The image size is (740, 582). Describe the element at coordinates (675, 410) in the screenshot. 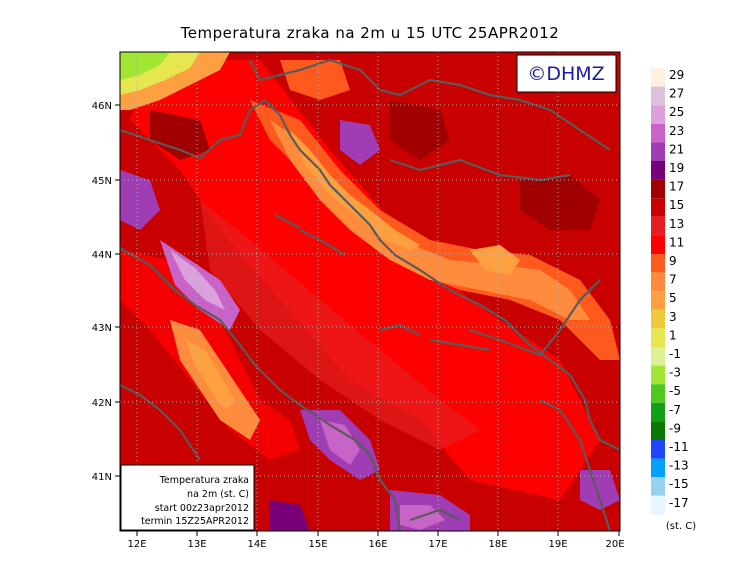

I see `legend-label: -7` at that location.